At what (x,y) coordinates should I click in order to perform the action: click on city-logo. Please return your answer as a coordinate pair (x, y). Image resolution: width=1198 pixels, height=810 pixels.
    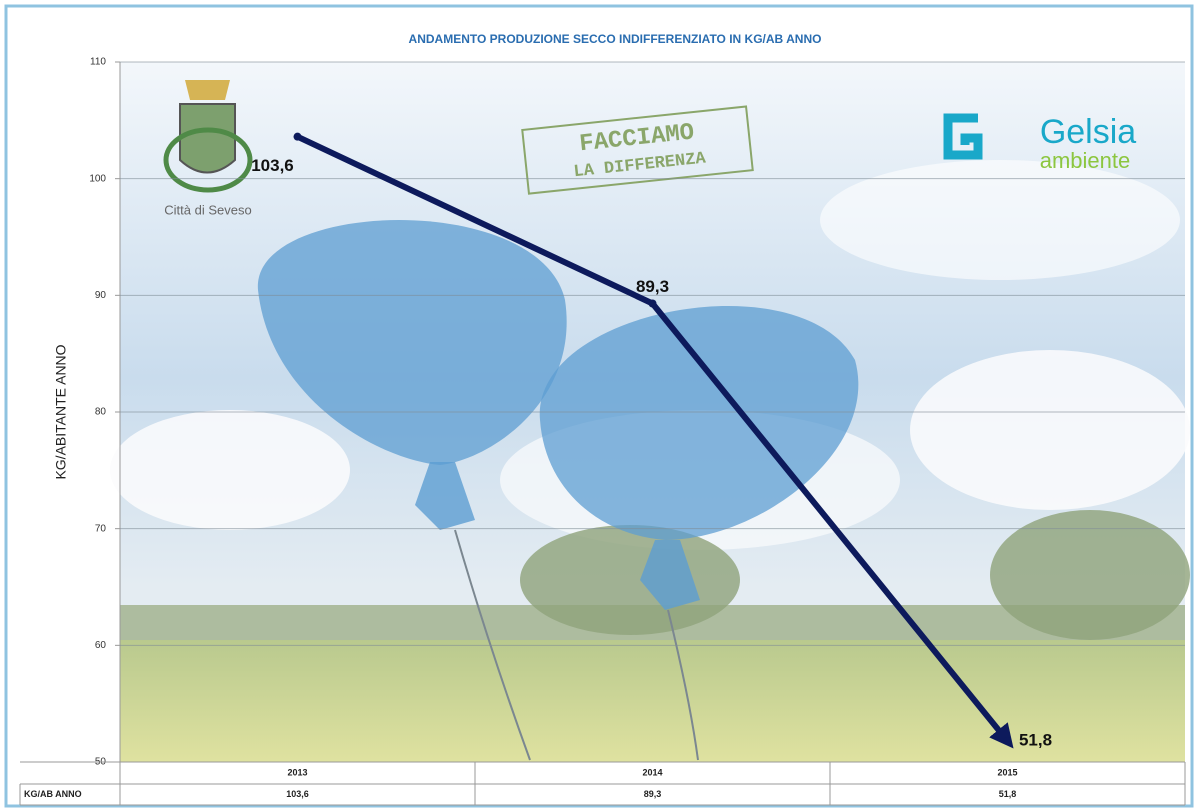
    Looking at the image, I should click on (208, 136).